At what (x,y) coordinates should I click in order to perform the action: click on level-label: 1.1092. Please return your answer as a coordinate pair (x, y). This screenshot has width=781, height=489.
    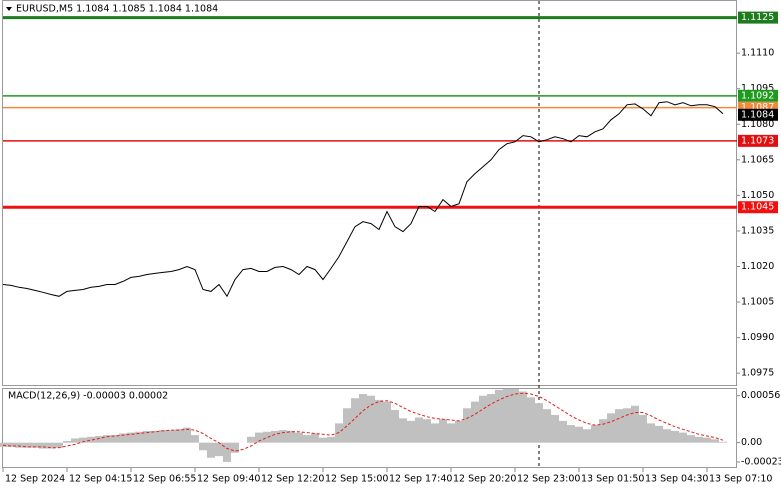
    Looking at the image, I should click on (757, 95).